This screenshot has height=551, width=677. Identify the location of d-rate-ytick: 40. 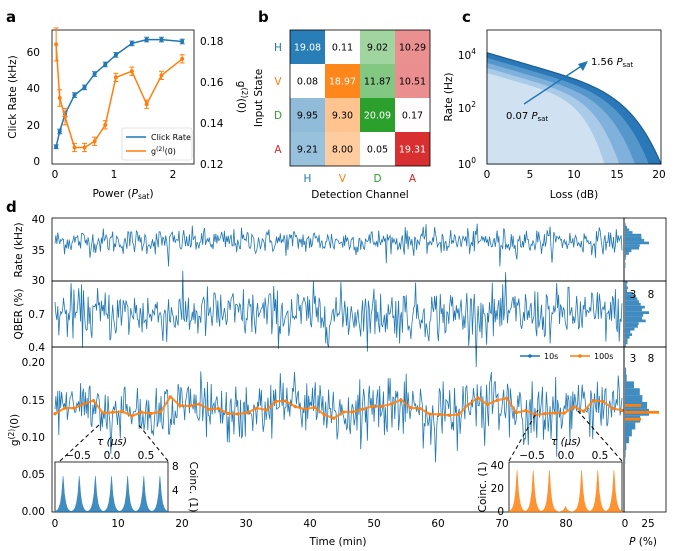
(38, 220).